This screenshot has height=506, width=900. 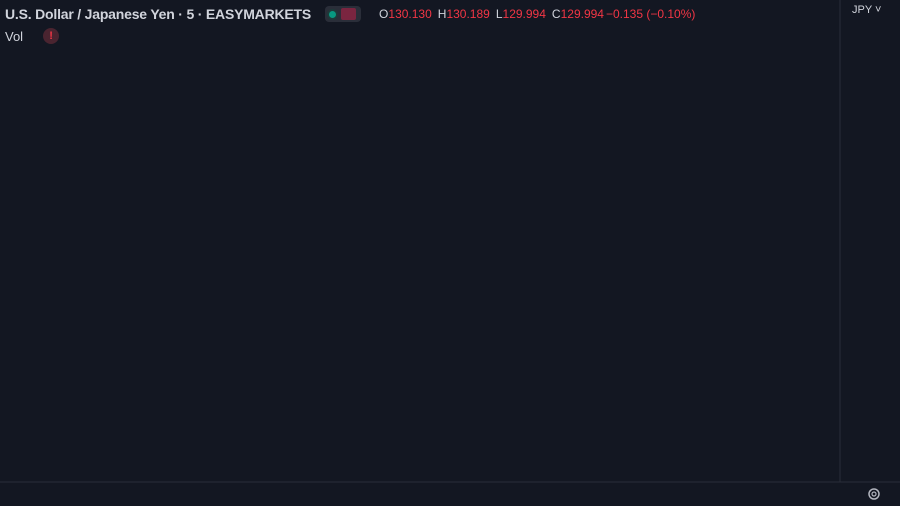 What do you see at coordinates (14, 36) in the screenshot?
I see `volume-label: Vol` at bounding box center [14, 36].